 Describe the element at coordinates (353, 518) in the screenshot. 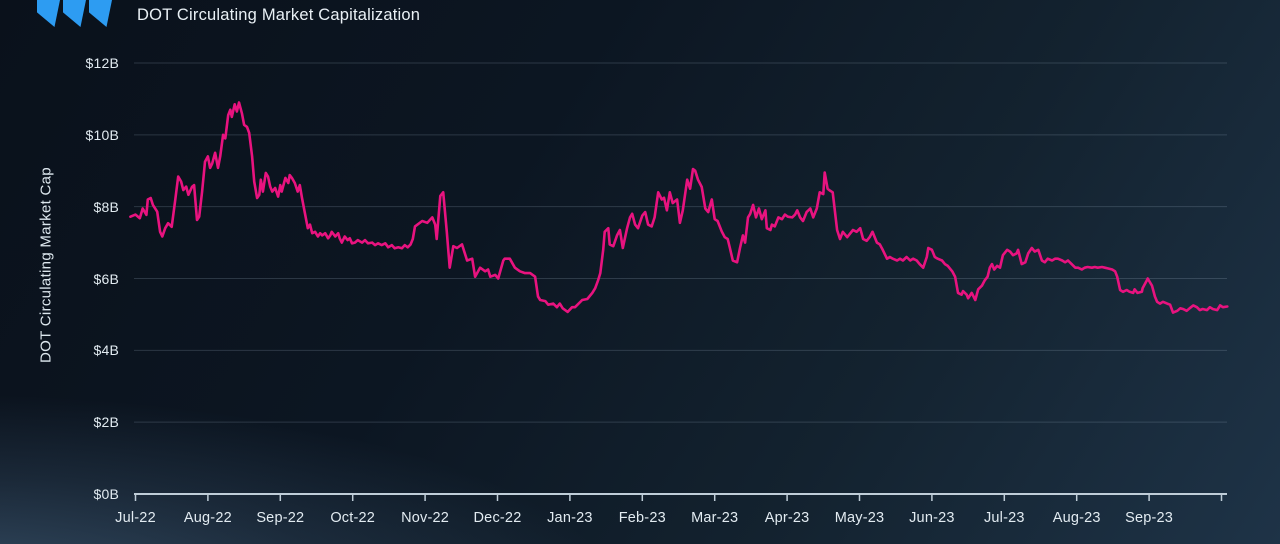

I see `x-tick-label: Oct-22` at that location.